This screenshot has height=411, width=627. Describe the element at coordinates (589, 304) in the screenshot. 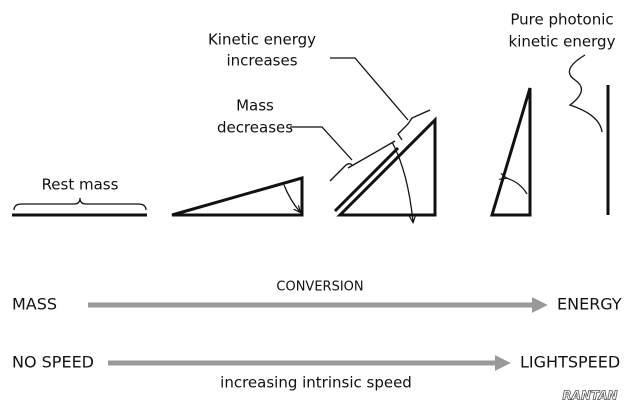

I see `energy-text: ENERGY` at that location.